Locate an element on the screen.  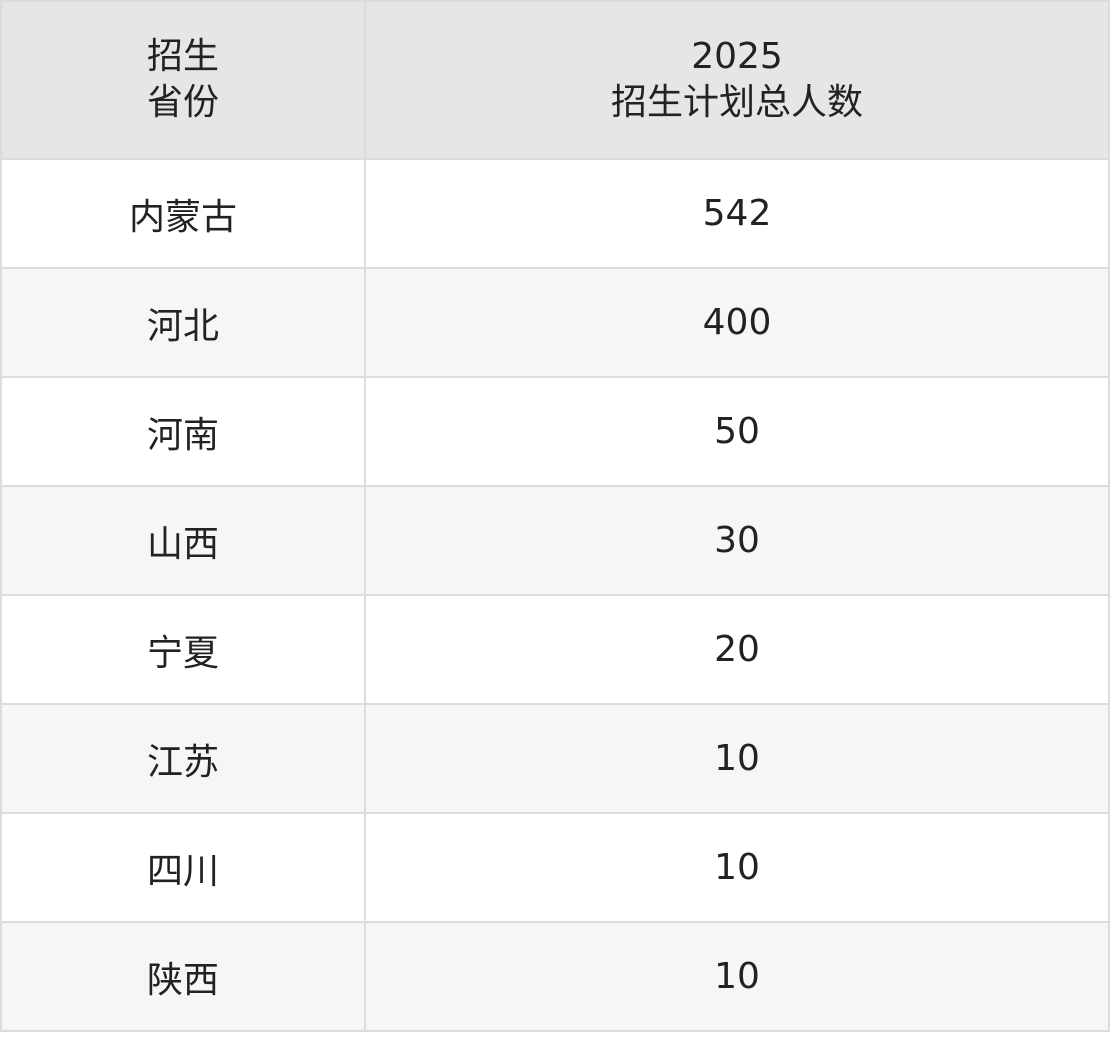
table-cell: 400 is located at coordinates (737, 322).